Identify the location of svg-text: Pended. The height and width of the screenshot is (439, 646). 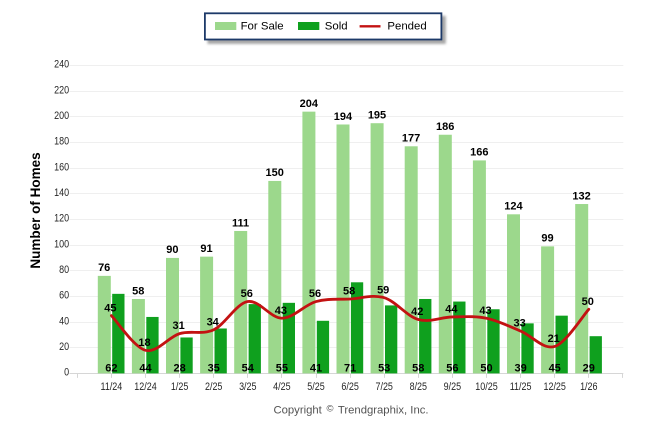
(406, 27).